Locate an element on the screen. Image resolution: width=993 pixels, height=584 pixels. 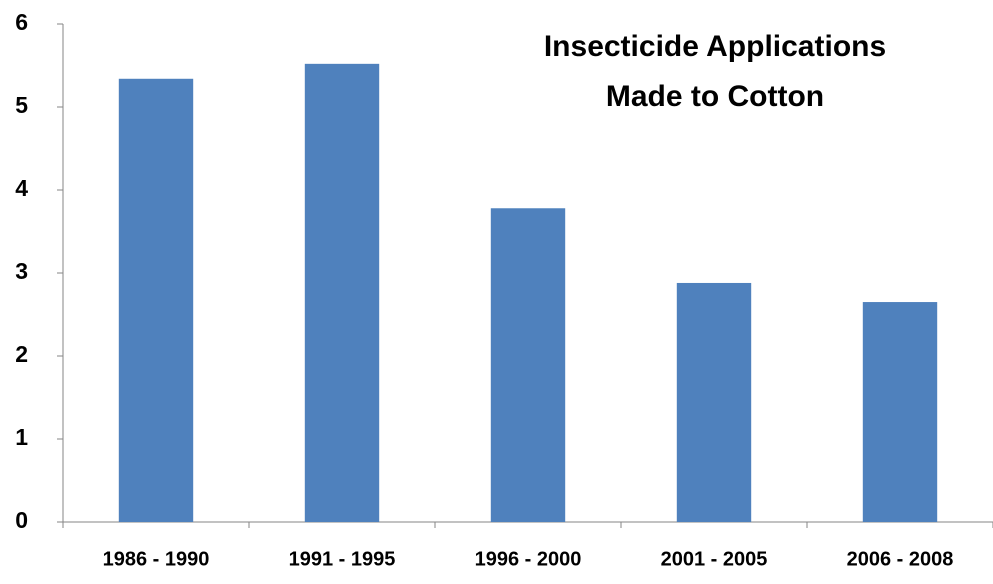
y-tick-label: 5 is located at coordinates (21, 105).